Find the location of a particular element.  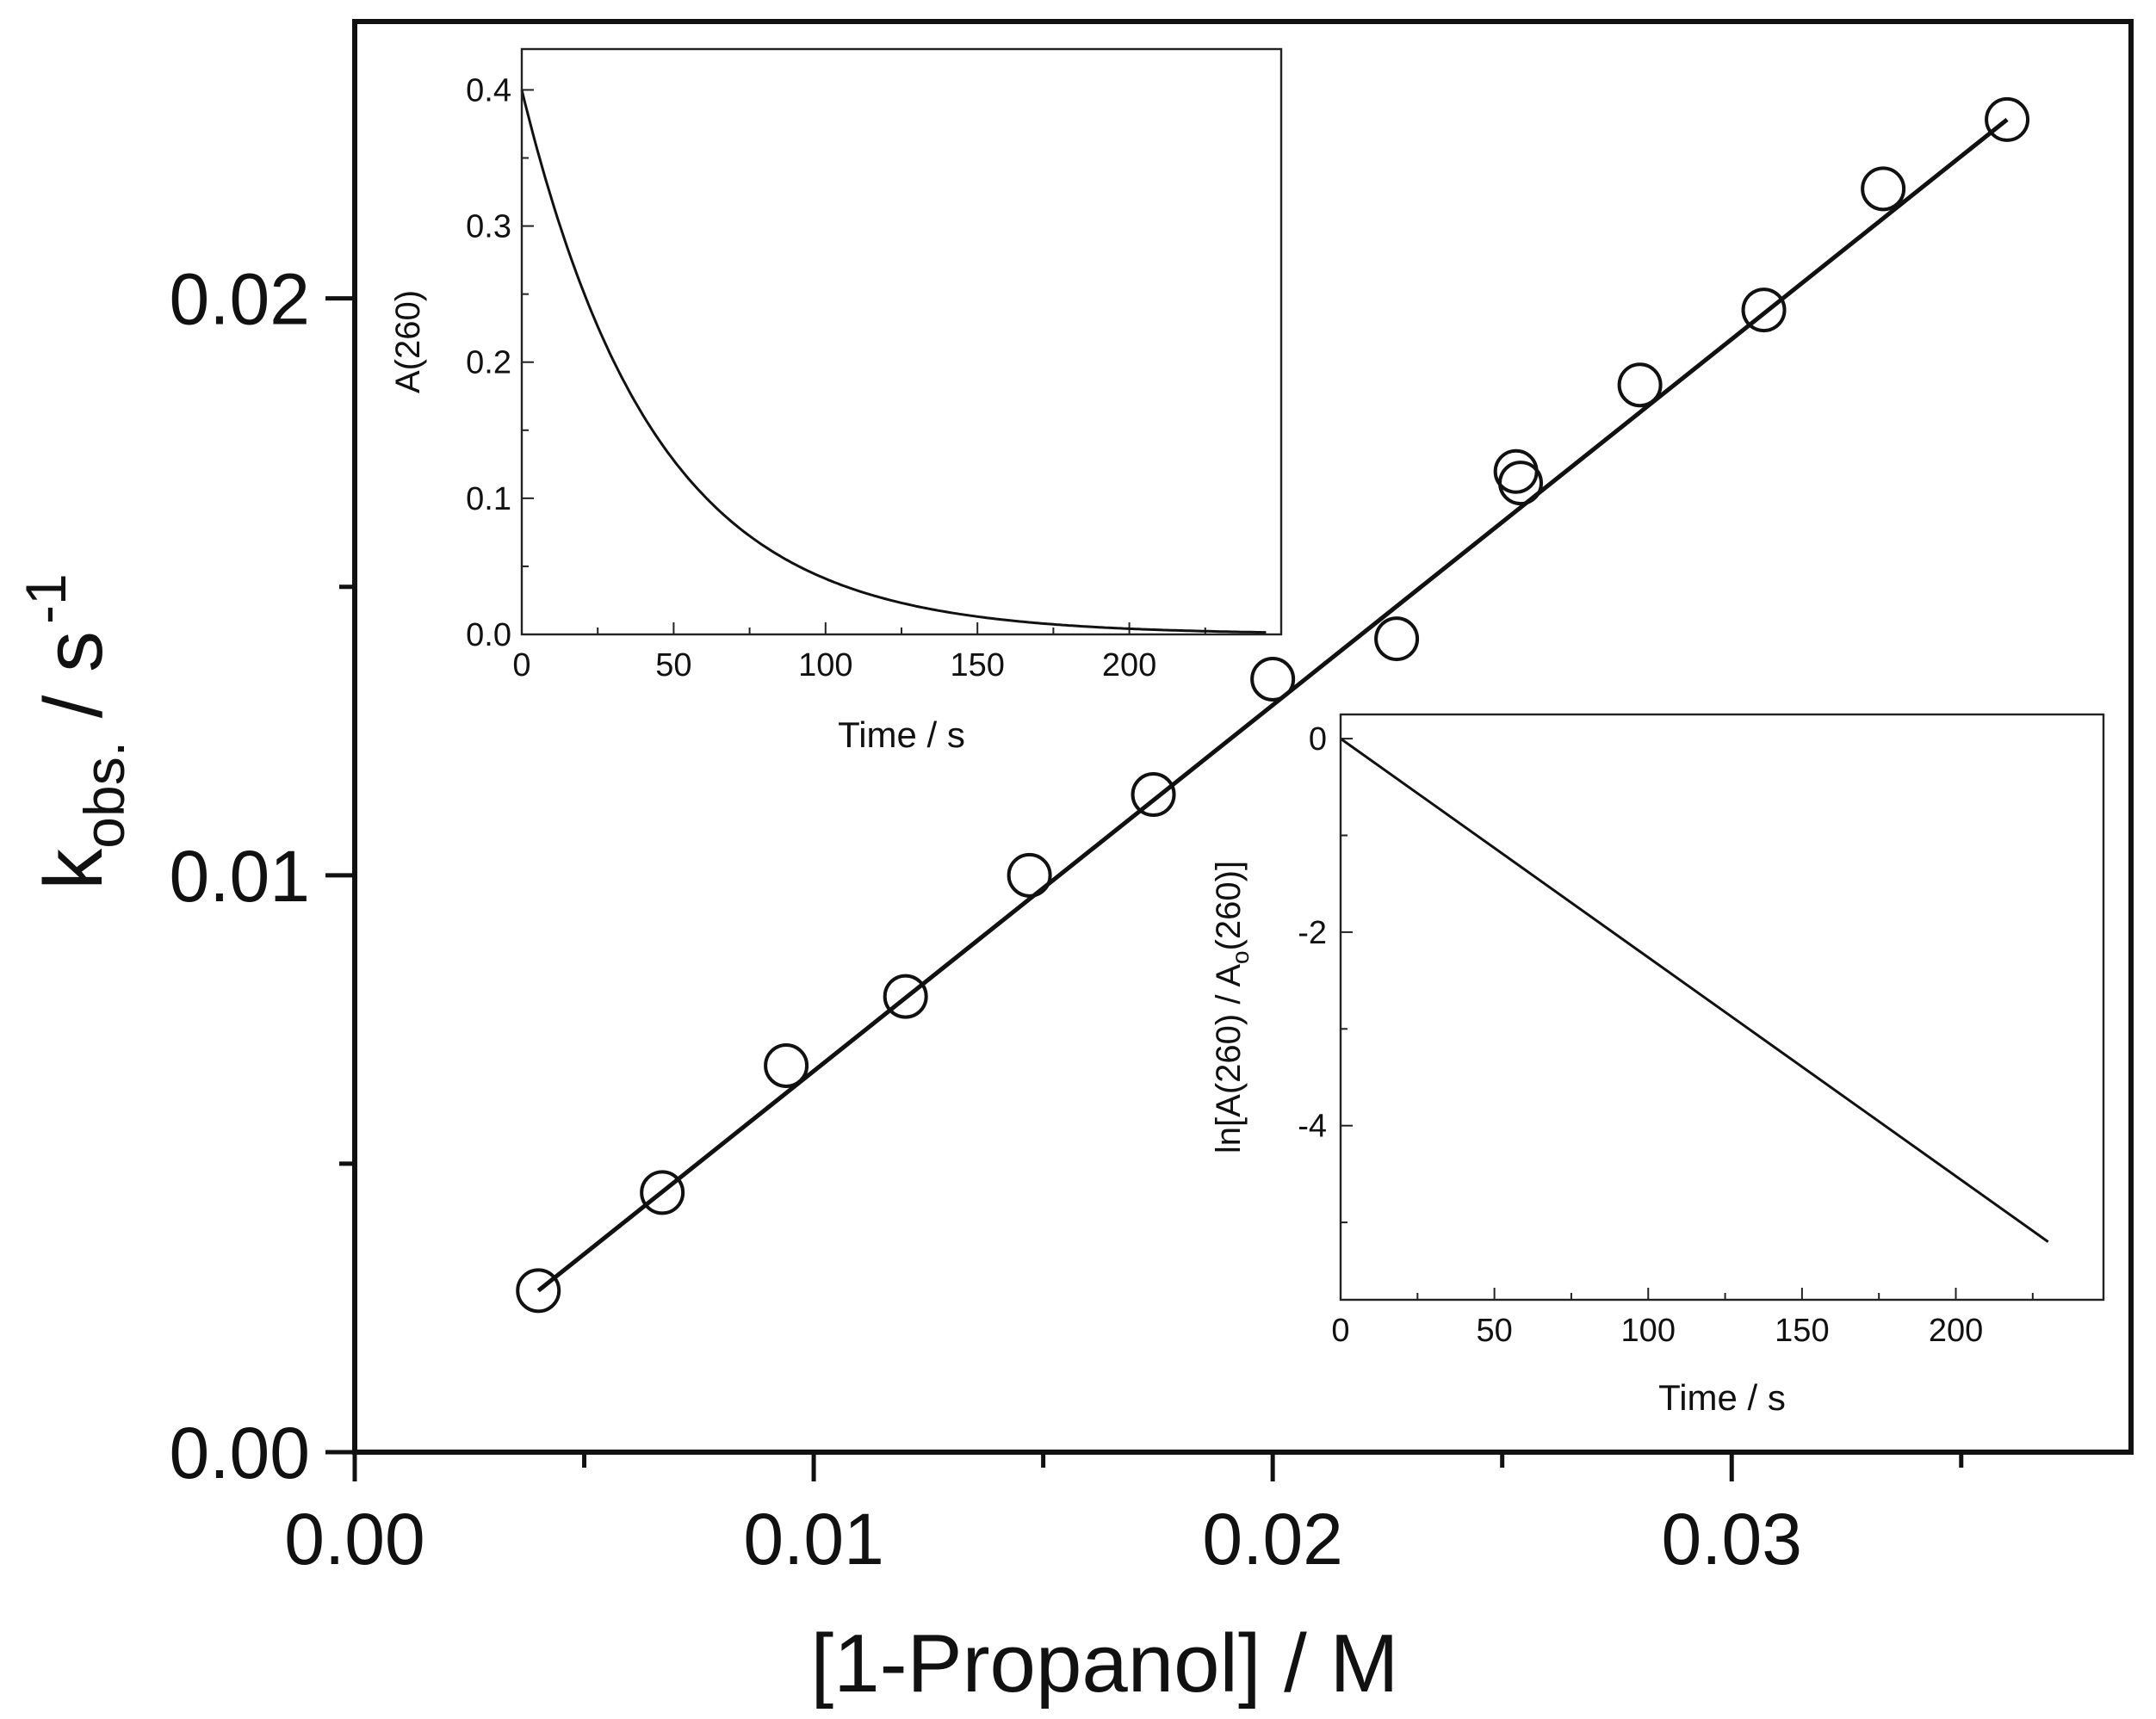

main-y-axis-label-subscript: obs. is located at coordinates (104, 795).